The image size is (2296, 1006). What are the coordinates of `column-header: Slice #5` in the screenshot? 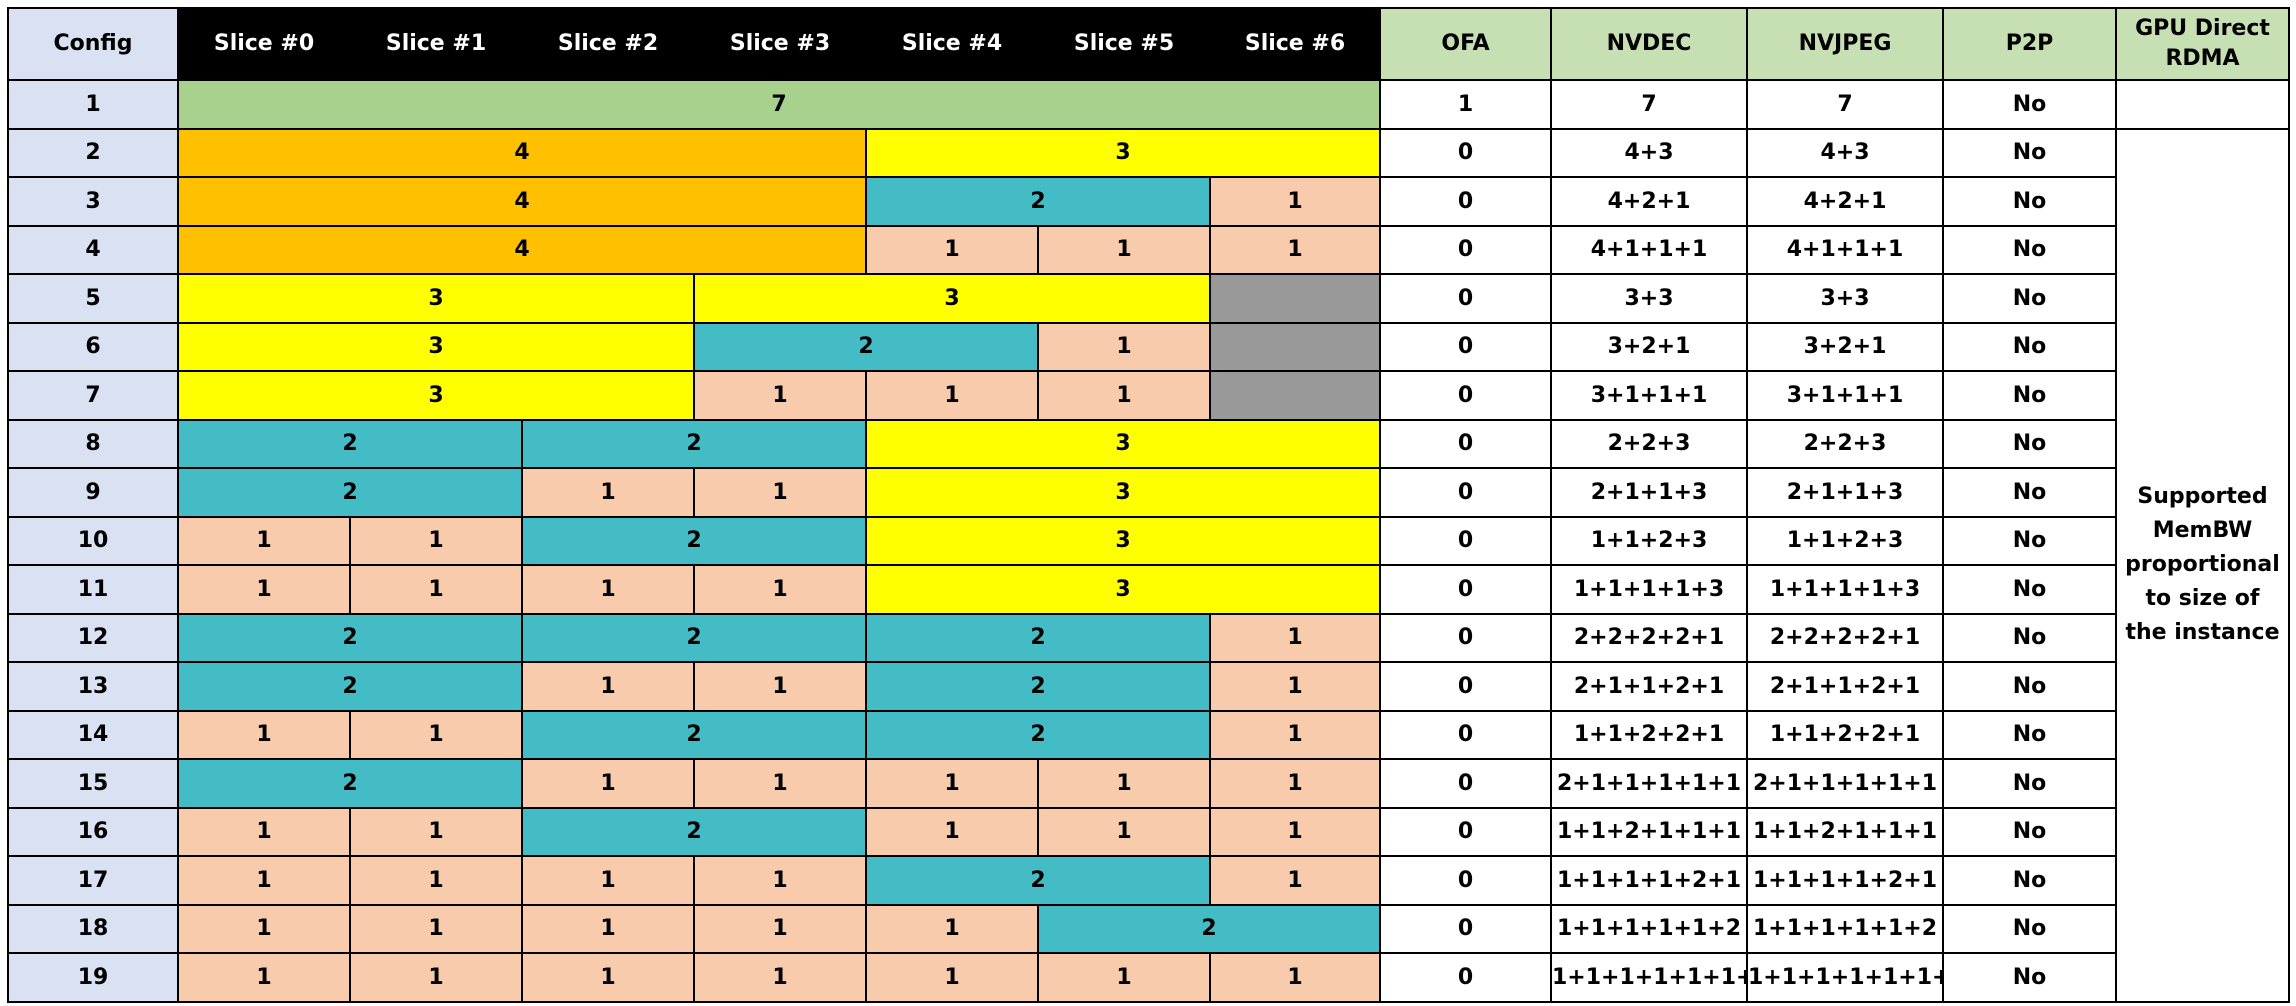 It's located at (1124, 44).